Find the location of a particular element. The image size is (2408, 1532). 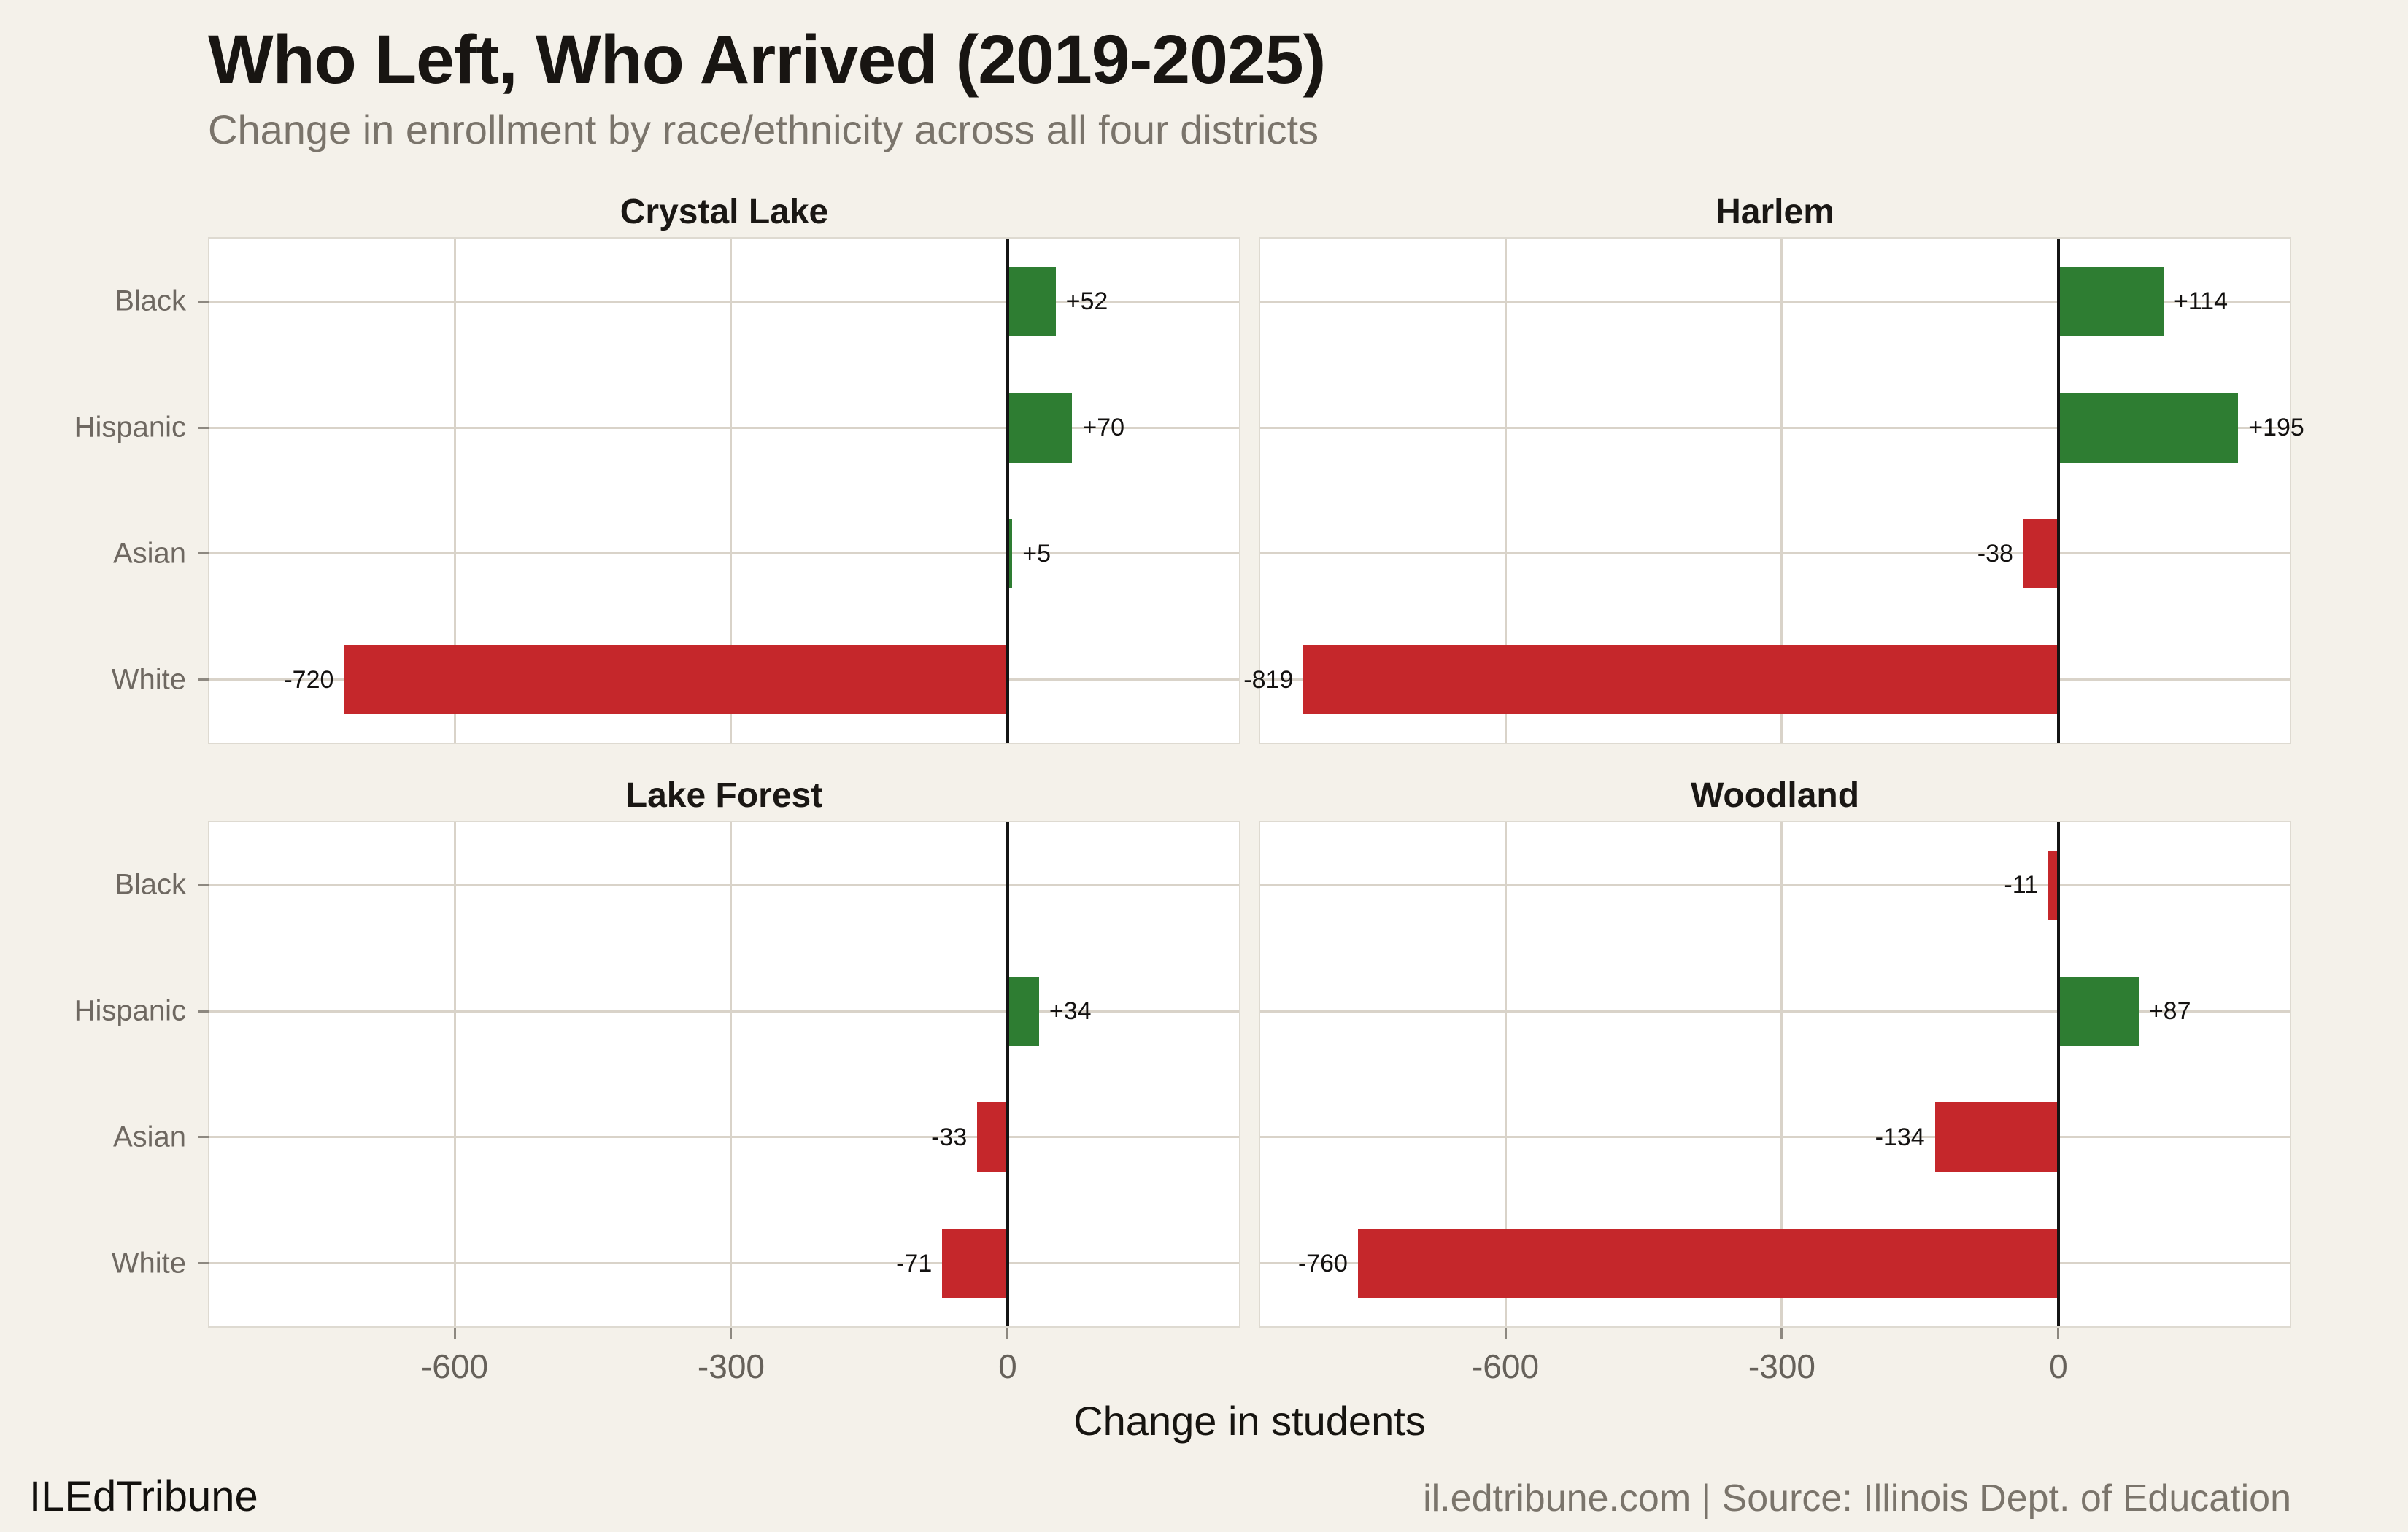

value-label-white: -720 is located at coordinates (309, 680).